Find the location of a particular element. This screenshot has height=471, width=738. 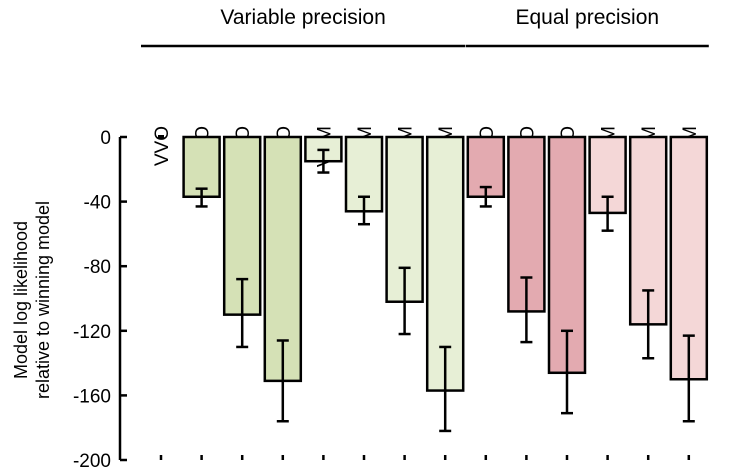

error-bar-vem is located at coordinates (364, 210).